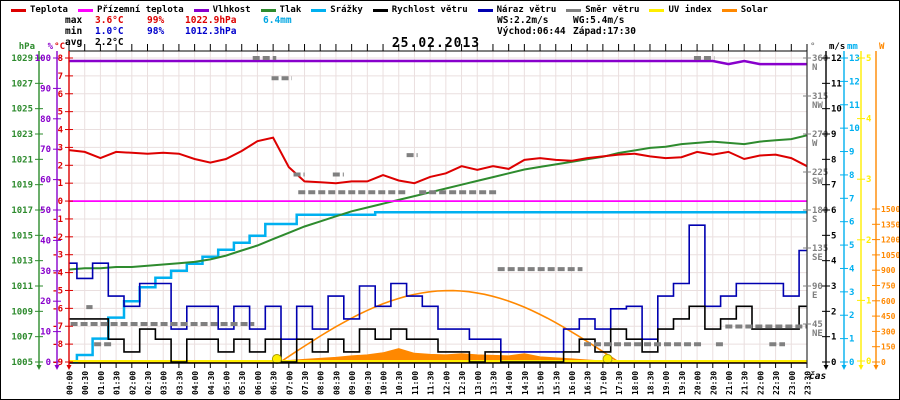 The width and height of the screenshot is (900, 400). I want to click on max-pressure-value: 1022.9hPa, so click(211, 20).